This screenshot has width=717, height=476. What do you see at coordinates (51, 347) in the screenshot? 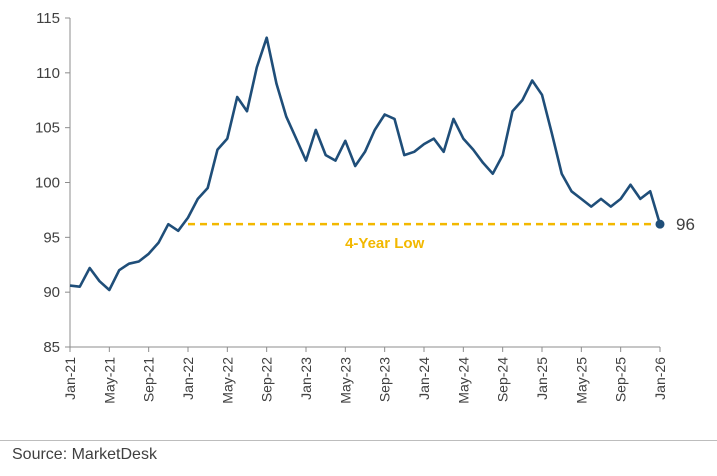
I see `y-tick-label: 85` at bounding box center [51, 347].